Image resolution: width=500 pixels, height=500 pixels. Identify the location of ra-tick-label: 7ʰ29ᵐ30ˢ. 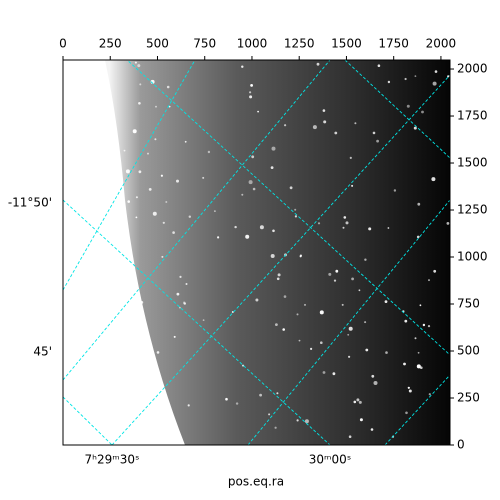
(112, 460).